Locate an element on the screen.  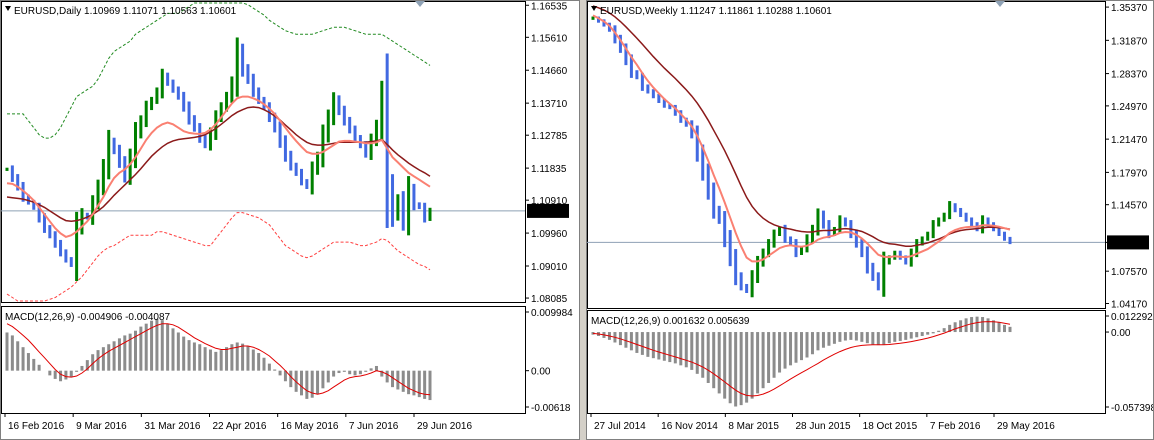
time-axis-label: 31 Mar 2016 is located at coordinates (172, 426).